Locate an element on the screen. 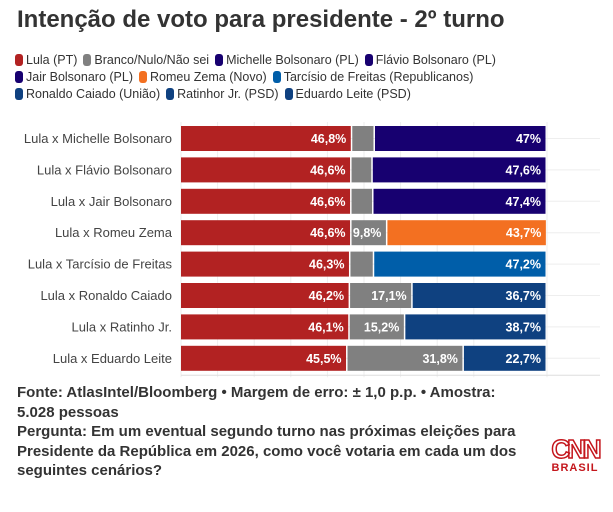 The image size is (613, 512). category-label: Lula x Jair Bolsonaro is located at coordinates (111, 201).